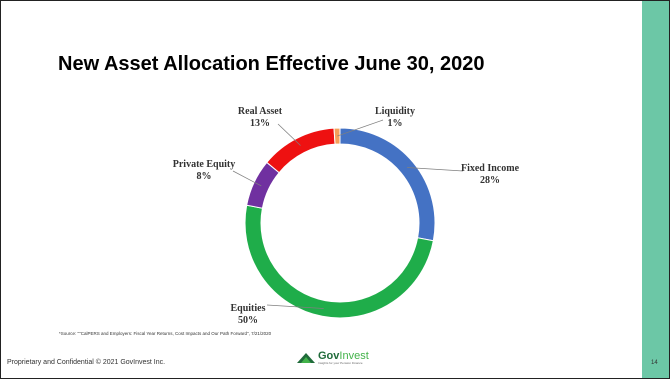 The image size is (670, 379). I want to click on donut-slice-real-asset, so click(301, 150).